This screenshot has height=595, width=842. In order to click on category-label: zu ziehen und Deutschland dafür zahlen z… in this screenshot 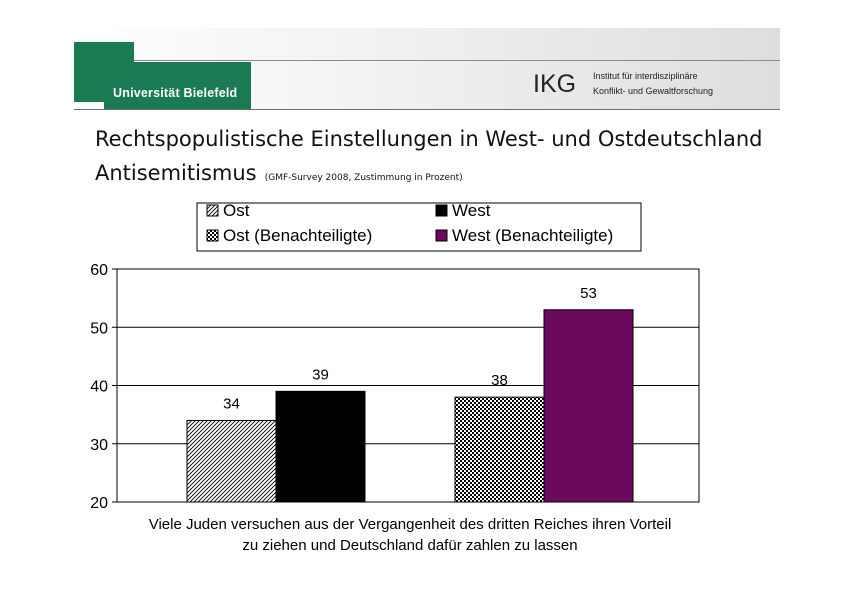, I will do `click(409, 545)`.